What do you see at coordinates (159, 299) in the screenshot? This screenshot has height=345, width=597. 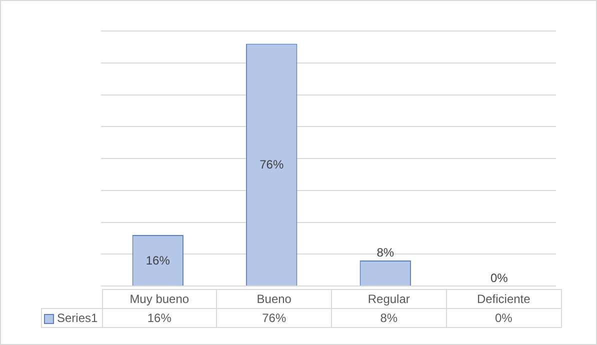 I see `x-tick-label: Muy bueno` at bounding box center [159, 299].